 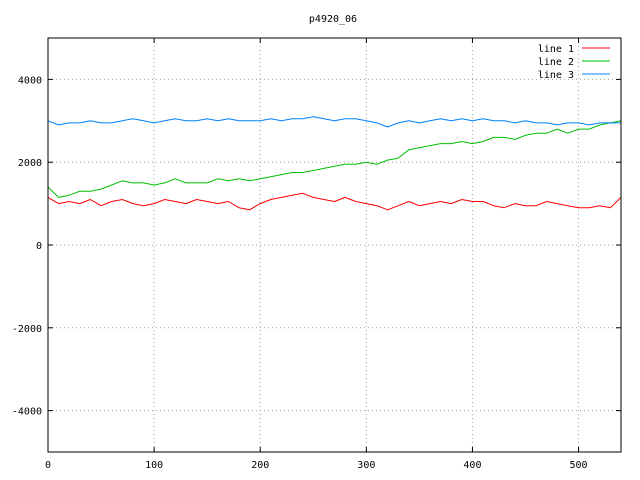 I want to click on y-tick-label: 0, so click(x=39, y=246).